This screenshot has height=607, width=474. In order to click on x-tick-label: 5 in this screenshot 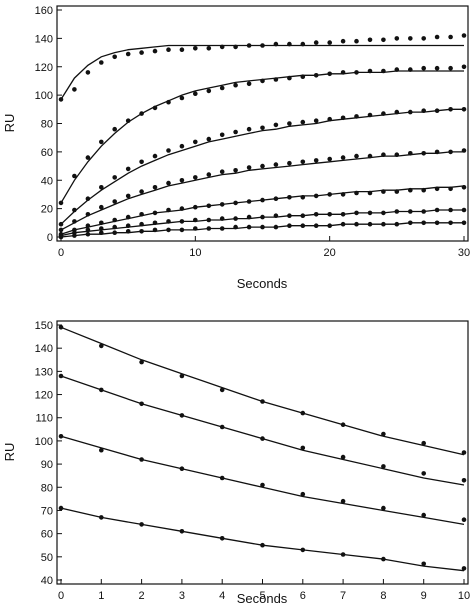, I will do `click(262, 596)`.